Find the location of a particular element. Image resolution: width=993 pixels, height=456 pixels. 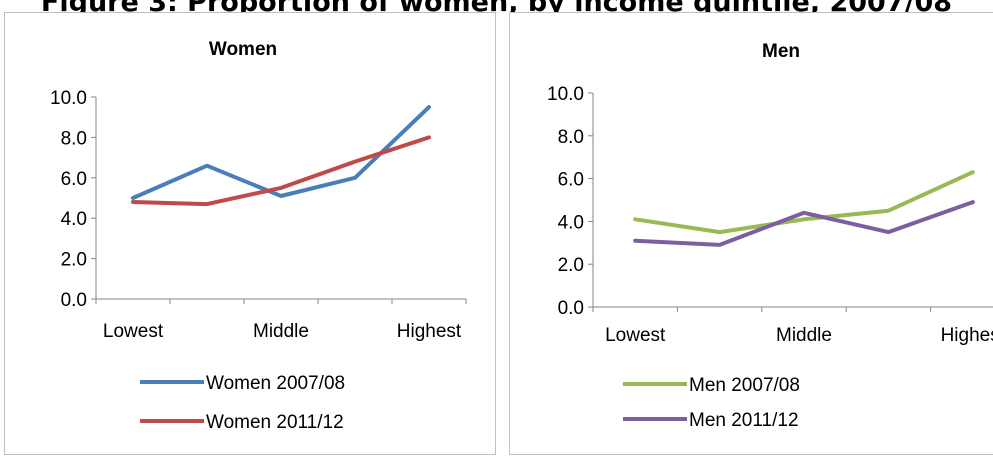

men-legend-label-2: Men 2011/12 is located at coordinates (744, 420).